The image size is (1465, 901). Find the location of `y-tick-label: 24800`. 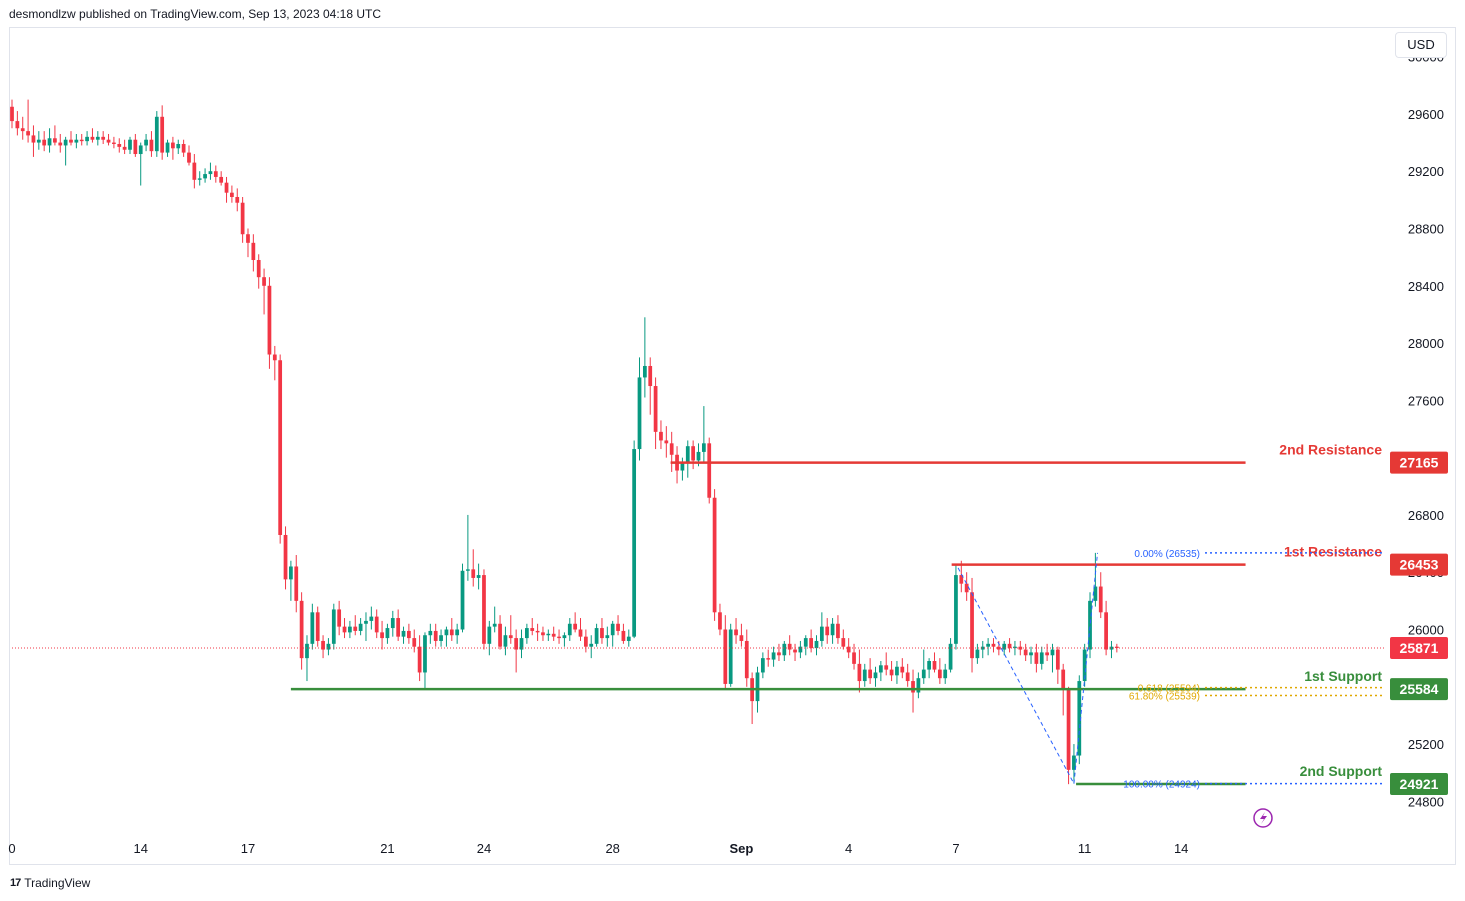

y-tick-label: 24800 is located at coordinates (1426, 801).